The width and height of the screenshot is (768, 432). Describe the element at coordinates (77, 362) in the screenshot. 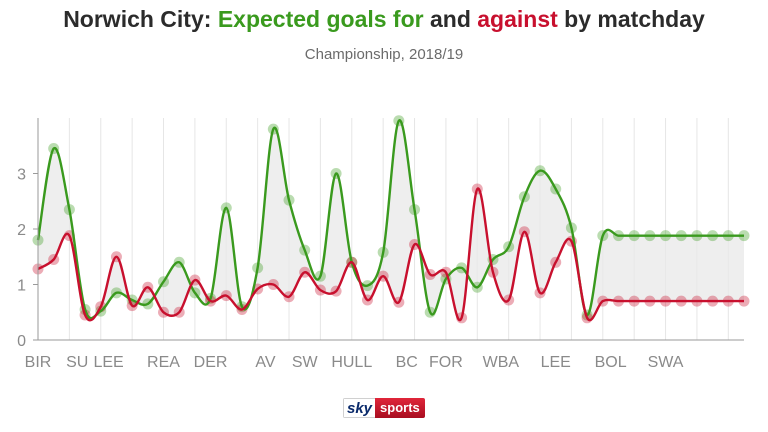

I see `x-tick-label: SU` at that location.